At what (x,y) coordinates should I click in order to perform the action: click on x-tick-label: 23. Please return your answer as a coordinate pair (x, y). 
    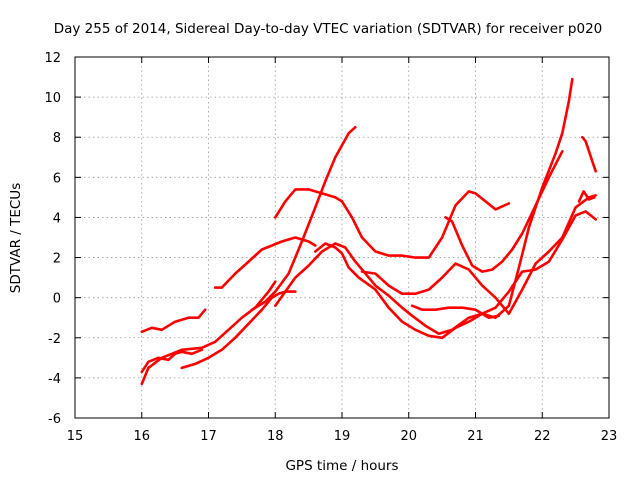
    Looking at the image, I should click on (609, 436).